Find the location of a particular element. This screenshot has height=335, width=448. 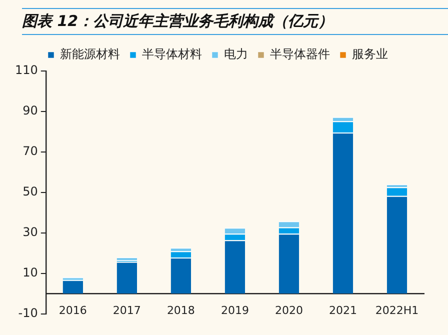

x-tick-label: 2022H1 is located at coordinates (397, 311).